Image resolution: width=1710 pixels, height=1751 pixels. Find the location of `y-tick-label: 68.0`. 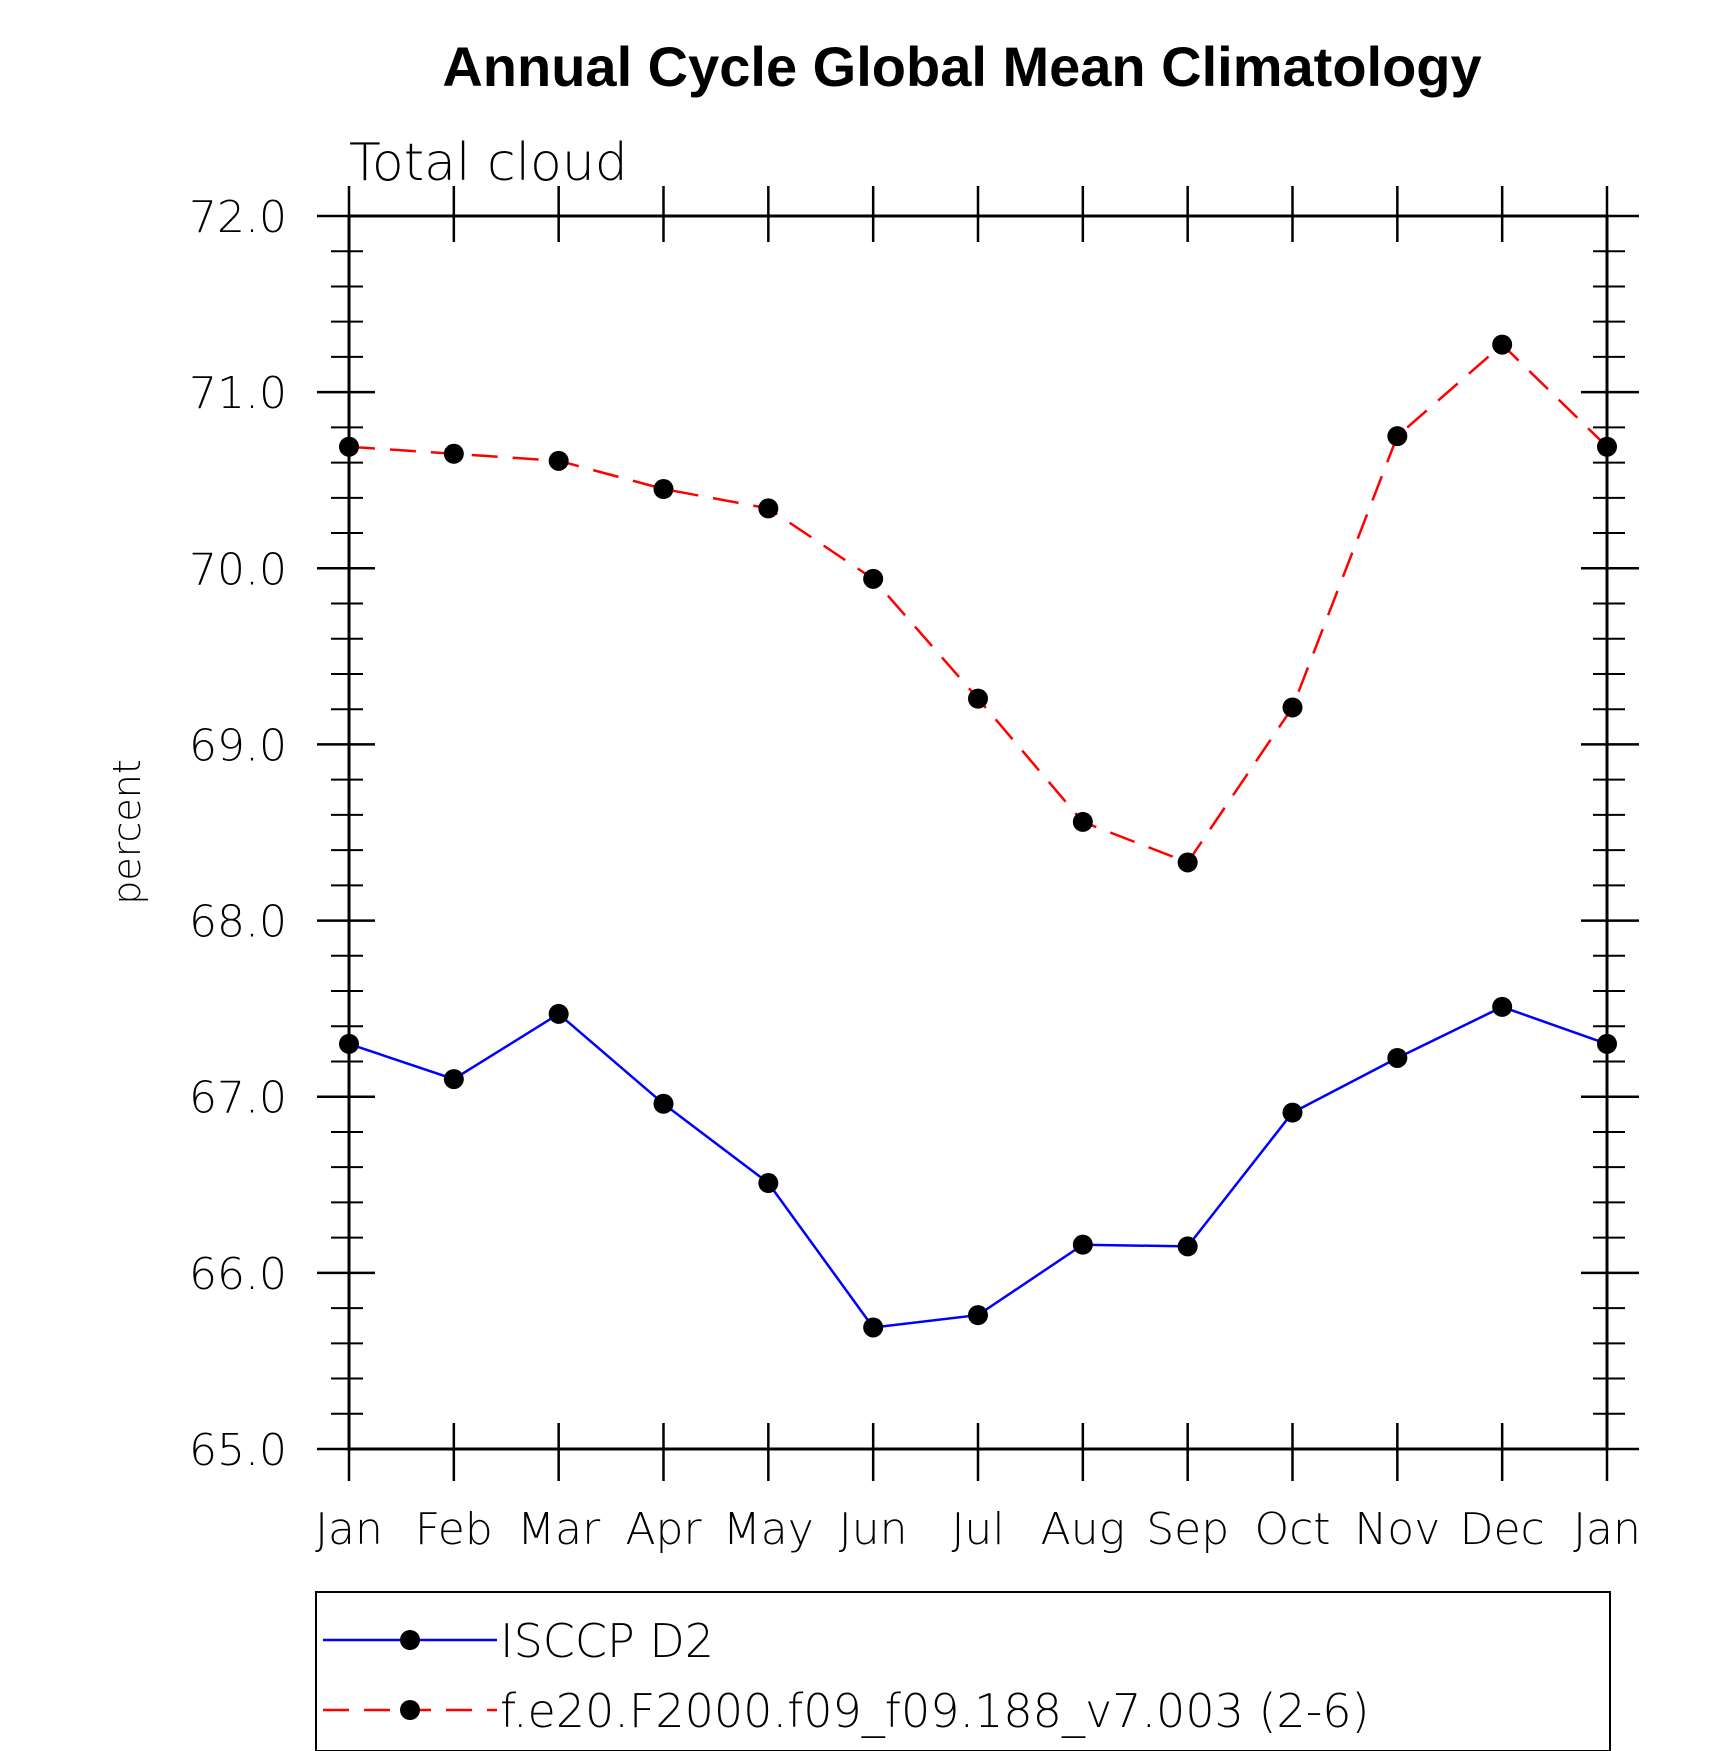

y-tick-label: 68.0 is located at coordinates (238, 922).